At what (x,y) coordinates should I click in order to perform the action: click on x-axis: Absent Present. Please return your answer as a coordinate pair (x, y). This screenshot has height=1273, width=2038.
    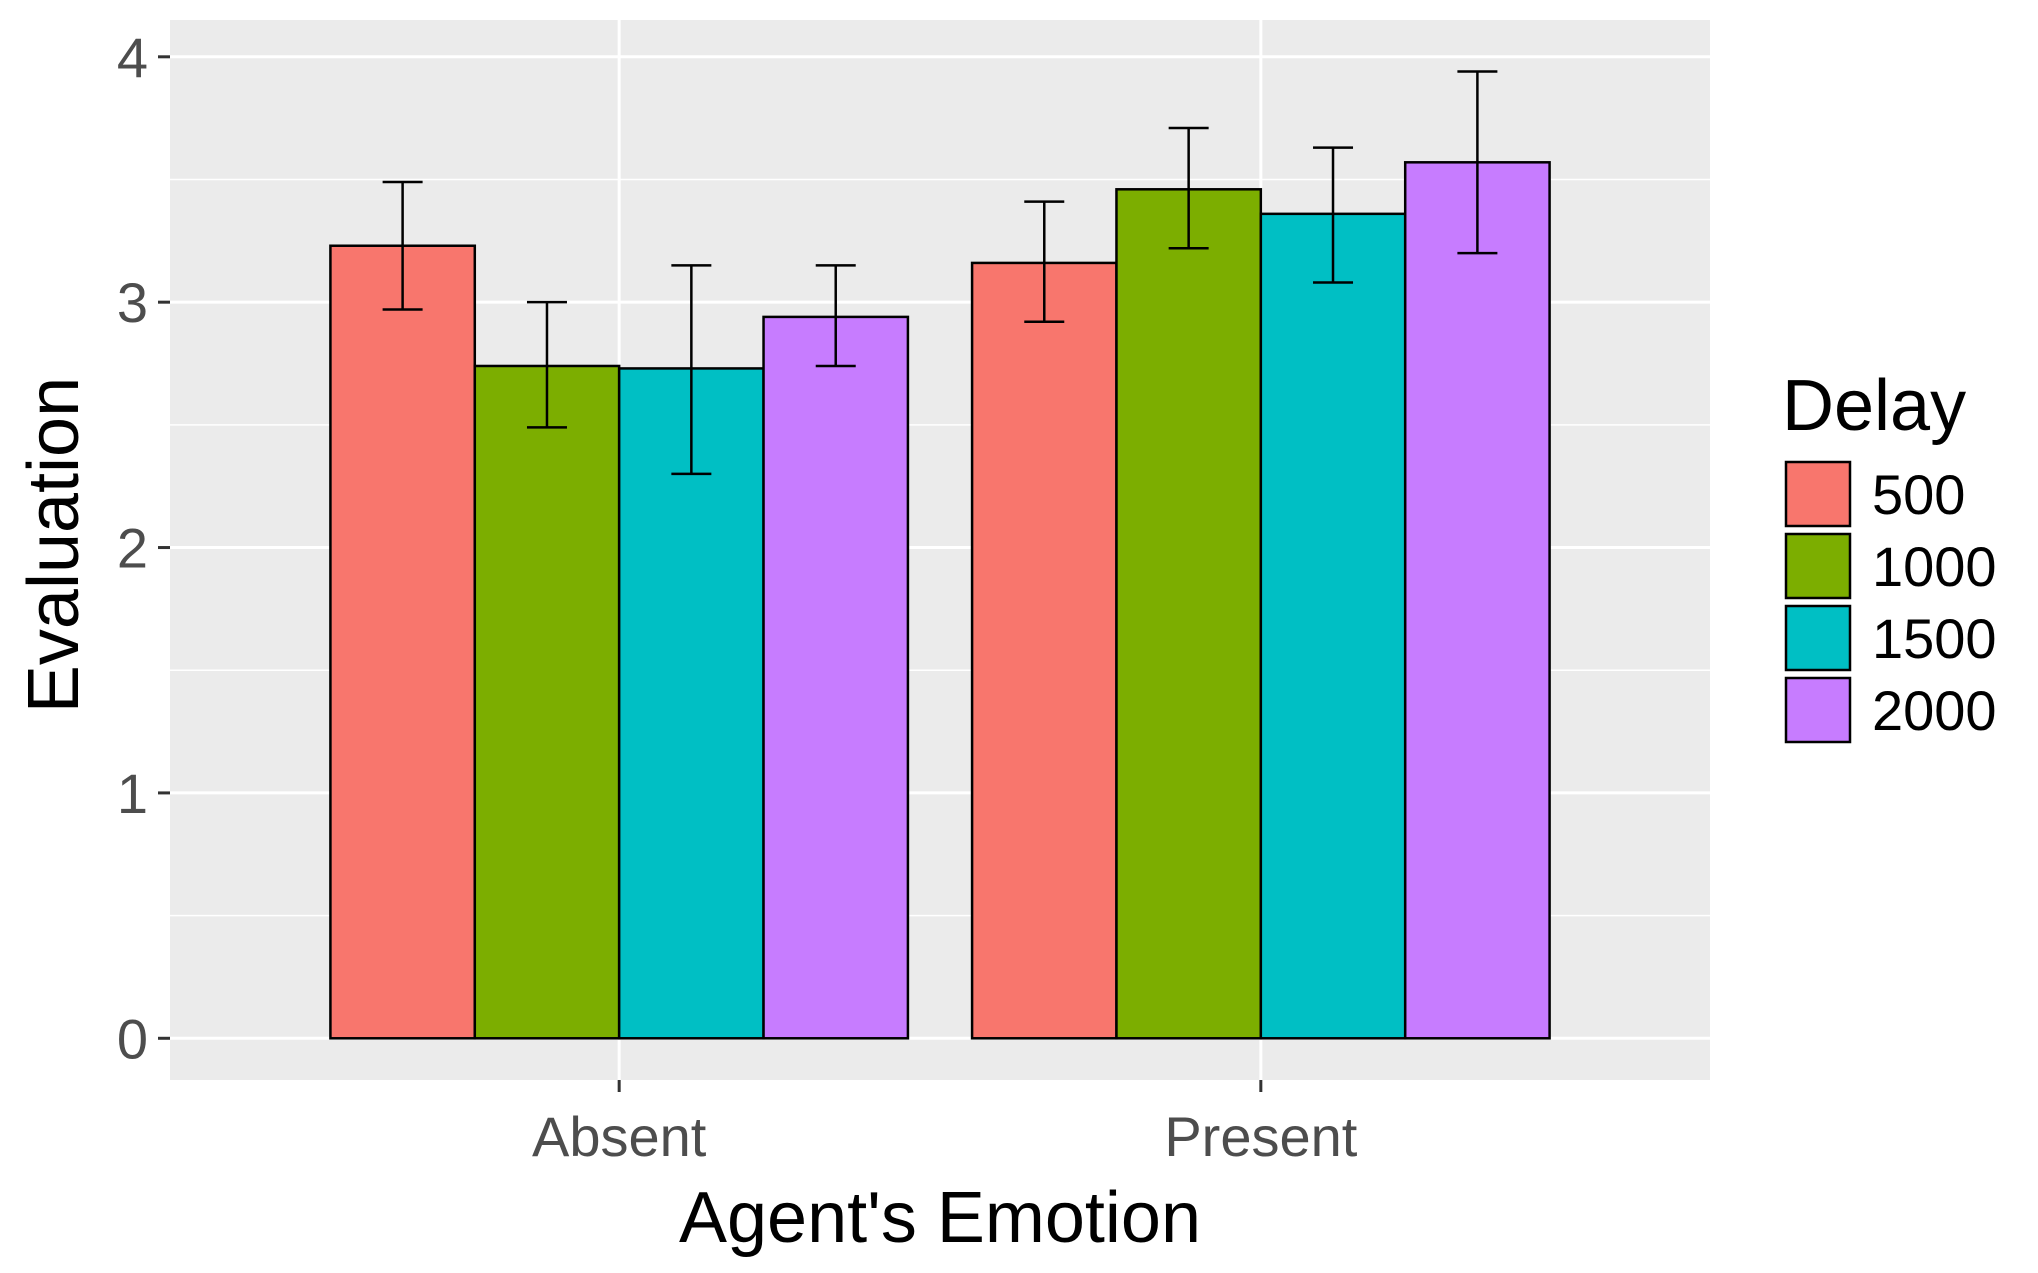
    Looking at the image, I should click on (945, 1124).